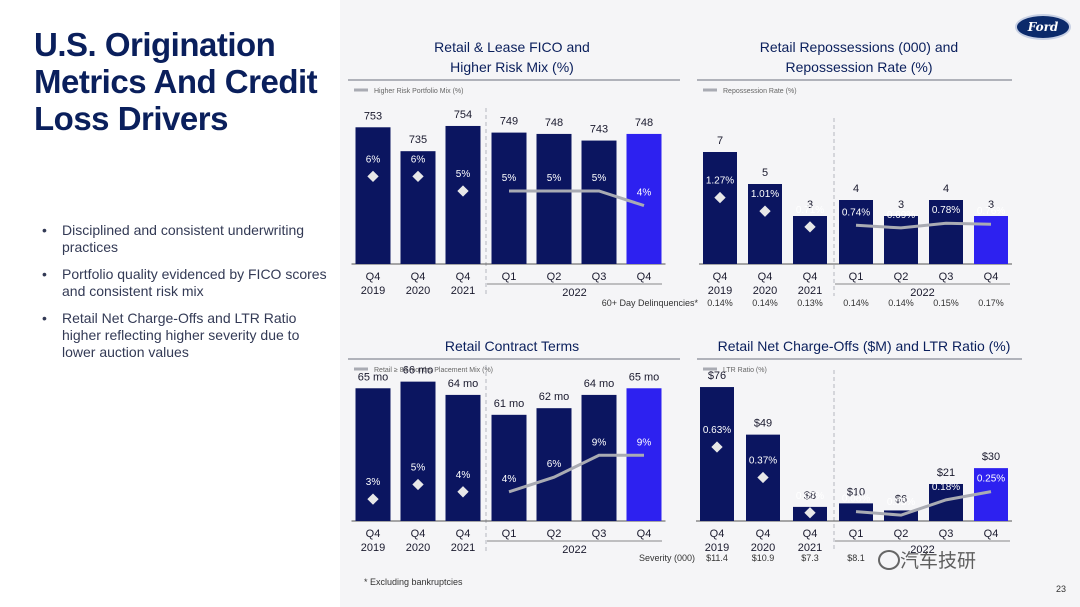 This screenshot has height=607, width=1080. What do you see at coordinates (810, 303) in the screenshot?
I see `footer-row-value: 0.13%` at bounding box center [810, 303].